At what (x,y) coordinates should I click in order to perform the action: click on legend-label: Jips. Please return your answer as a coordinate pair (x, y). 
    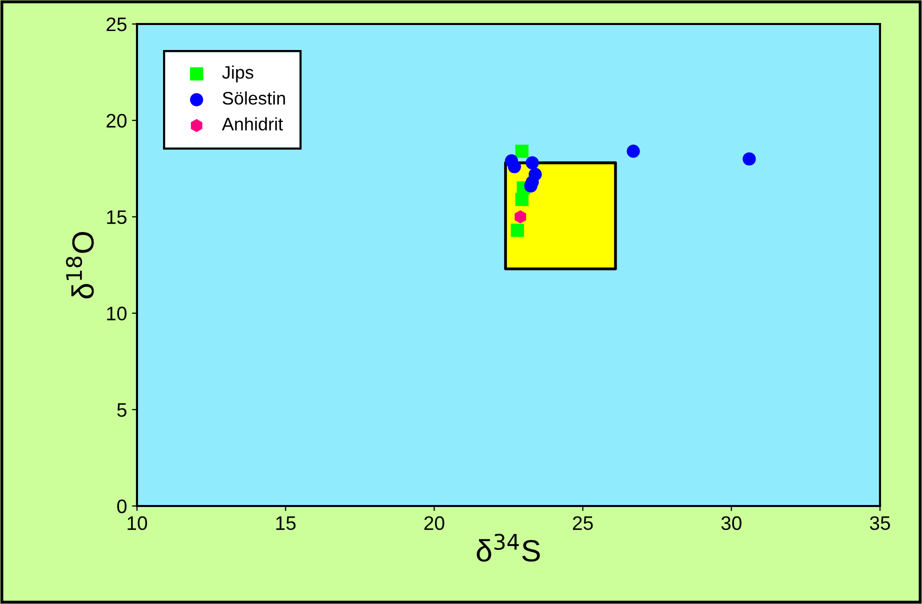
    Looking at the image, I should click on (238, 74).